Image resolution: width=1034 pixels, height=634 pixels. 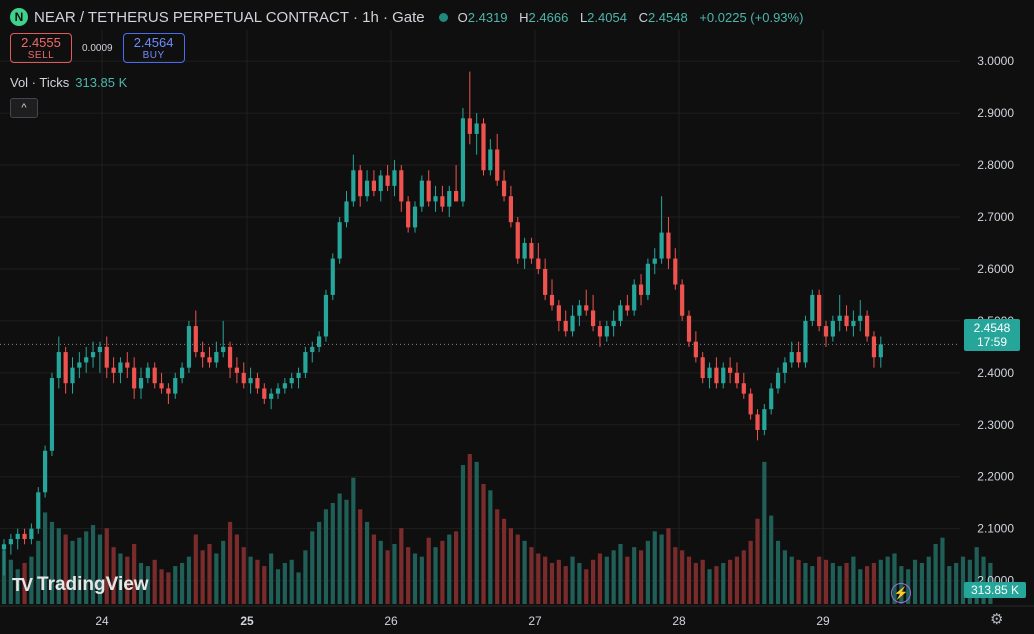 What do you see at coordinates (80, 585) in the screenshot?
I see `tradingview-logo: TV TradingView` at bounding box center [80, 585].